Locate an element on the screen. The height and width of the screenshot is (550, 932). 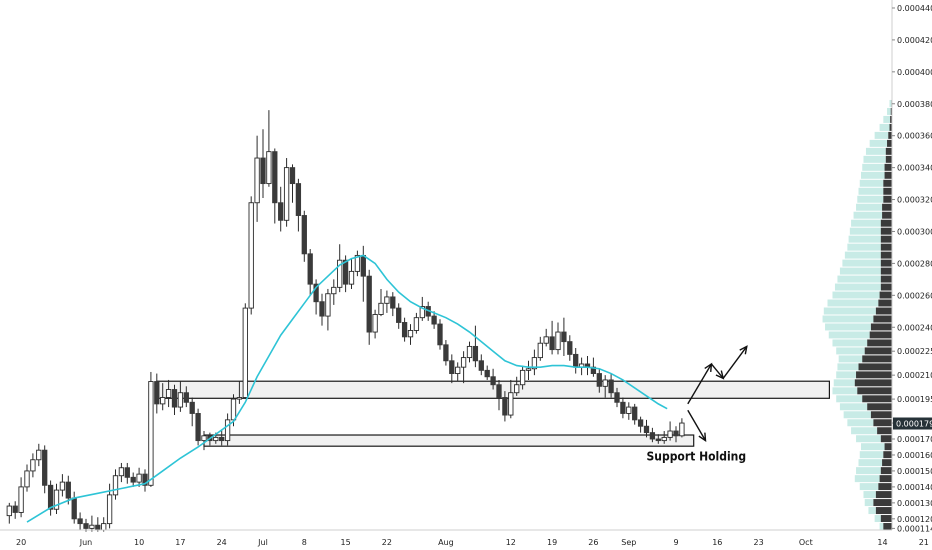
time-tick-label: 19 is located at coordinates (552, 542).